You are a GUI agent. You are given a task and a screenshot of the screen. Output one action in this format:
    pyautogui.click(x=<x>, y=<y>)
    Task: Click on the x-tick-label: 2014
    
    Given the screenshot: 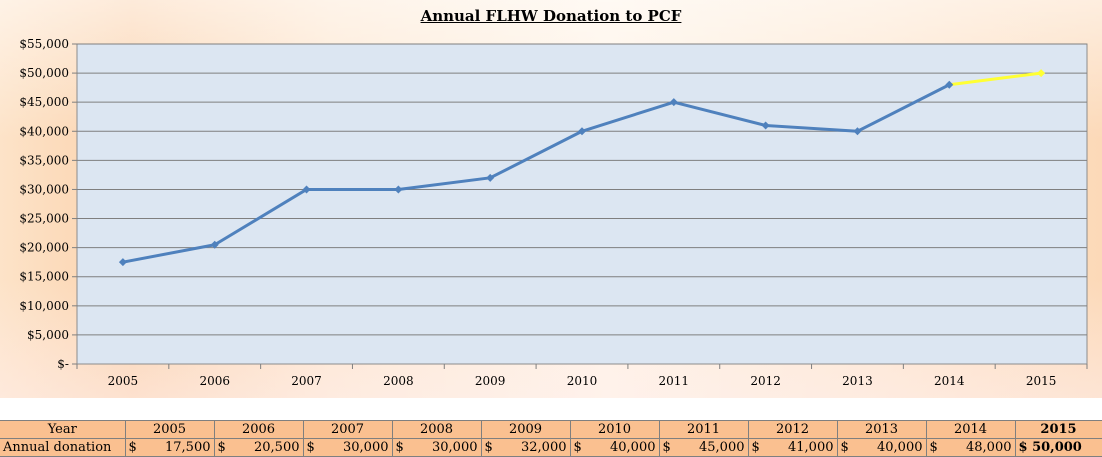 What is the action you would take?
    pyautogui.click(x=949, y=381)
    